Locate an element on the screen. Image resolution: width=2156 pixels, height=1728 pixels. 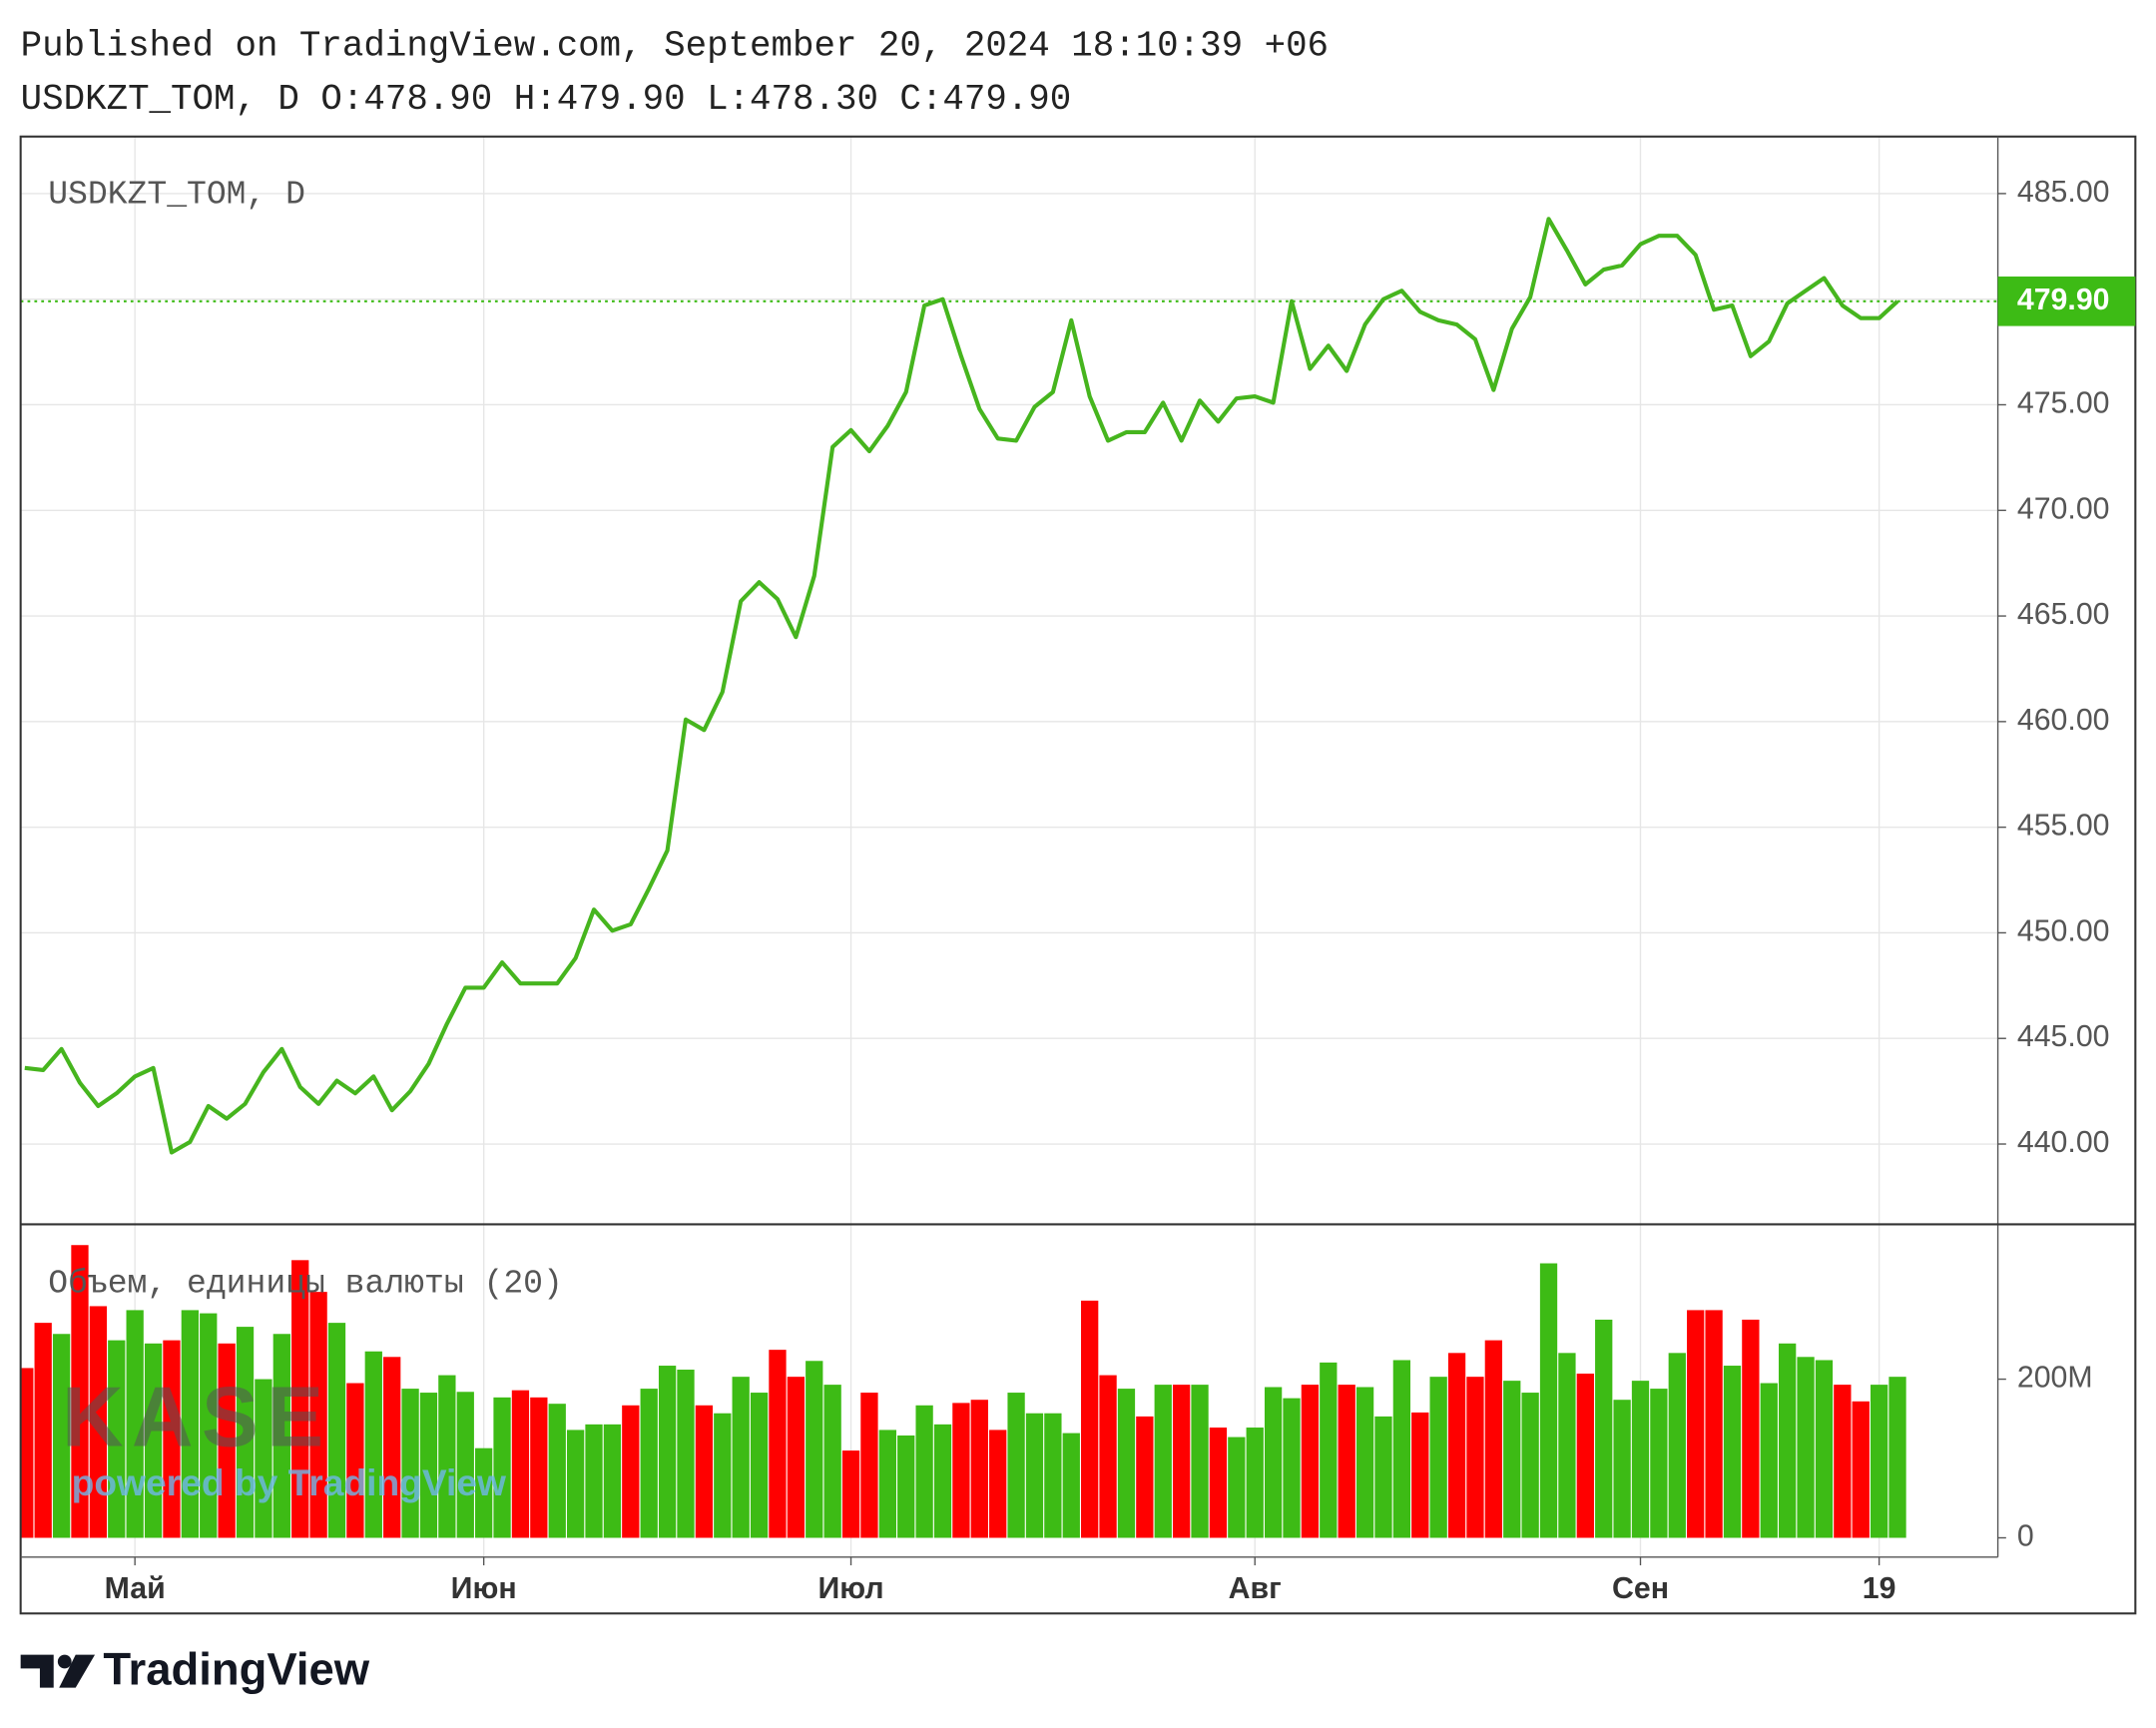
x-tick-label: Май is located at coordinates (135, 1588).